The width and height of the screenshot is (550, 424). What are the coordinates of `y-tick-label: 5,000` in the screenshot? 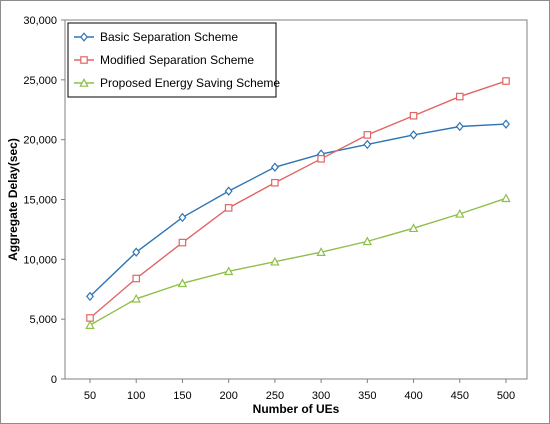 It's located at (43, 320).